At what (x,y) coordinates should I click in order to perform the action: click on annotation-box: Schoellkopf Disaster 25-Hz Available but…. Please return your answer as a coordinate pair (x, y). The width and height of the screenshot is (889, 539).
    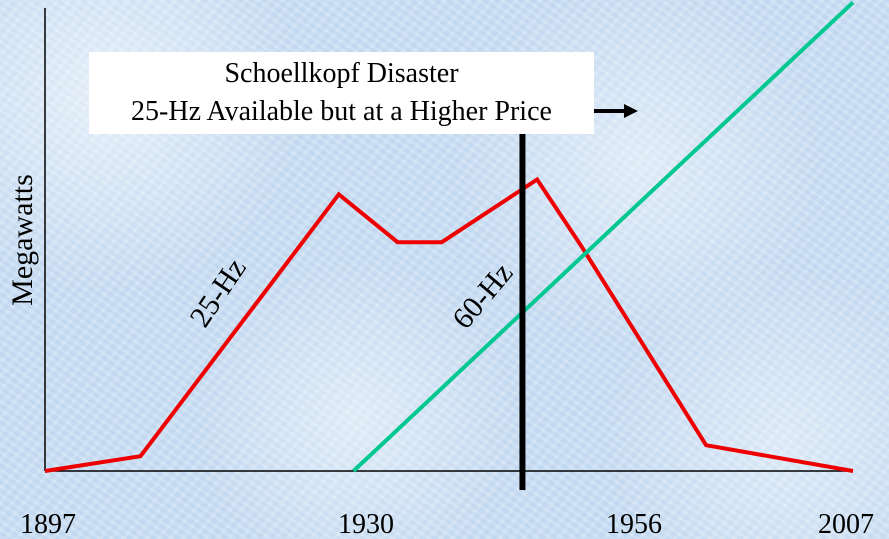
    Looking at the image, I should click on (341, 93).